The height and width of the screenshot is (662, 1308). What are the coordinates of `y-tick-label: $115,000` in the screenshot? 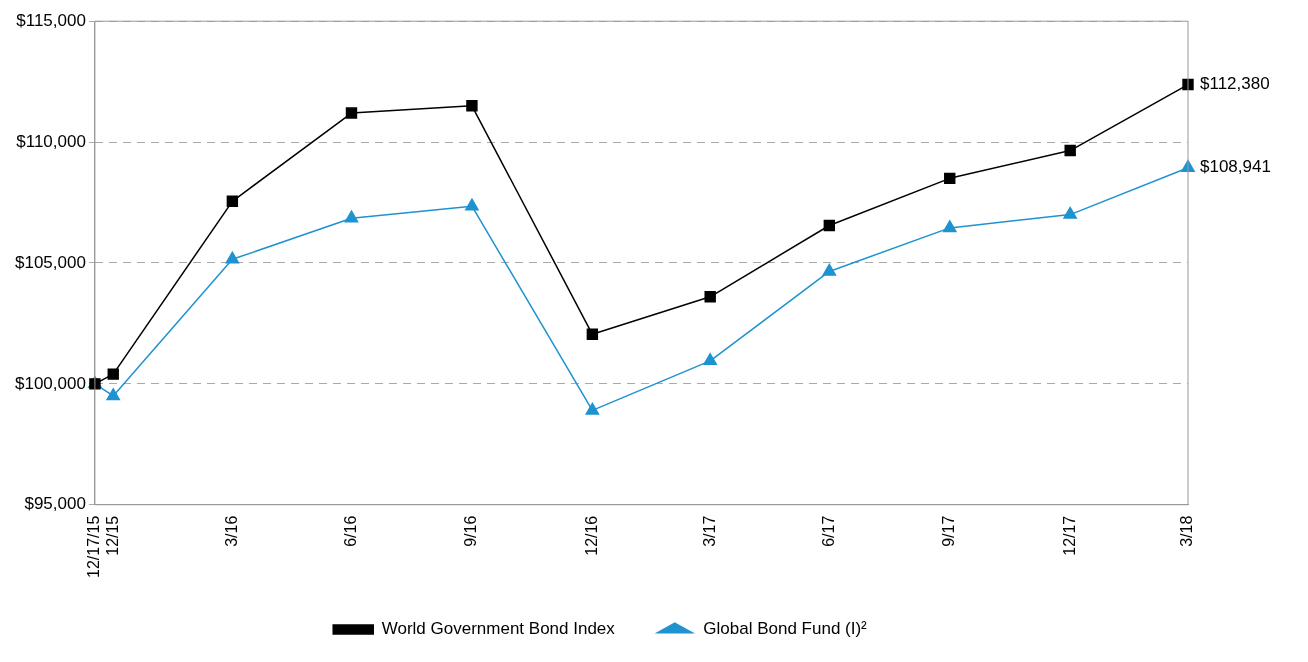 It's located at (51, 20).